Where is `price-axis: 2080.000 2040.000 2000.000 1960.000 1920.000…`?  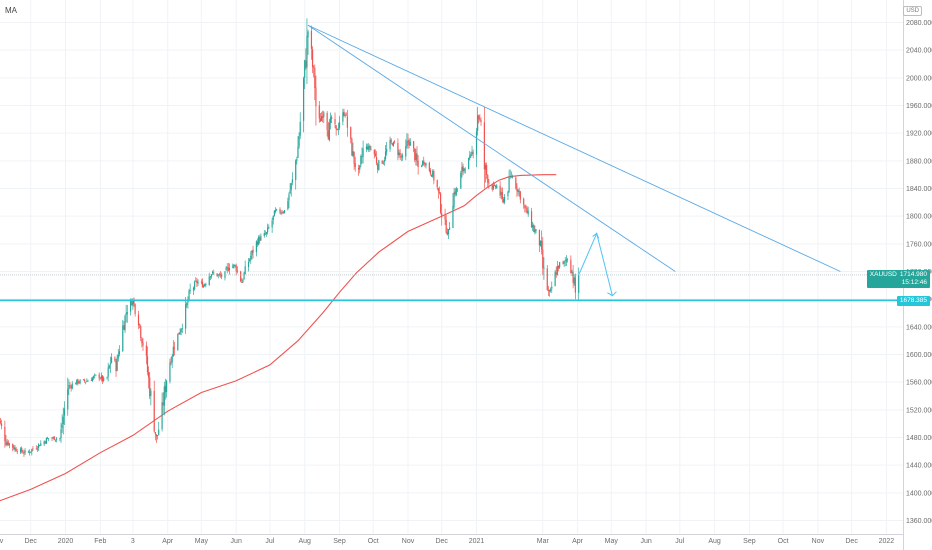
price-axis: 2080.000 2040.000 2000.000 1960.000 1920.000… is located at coordinates (919, 272).